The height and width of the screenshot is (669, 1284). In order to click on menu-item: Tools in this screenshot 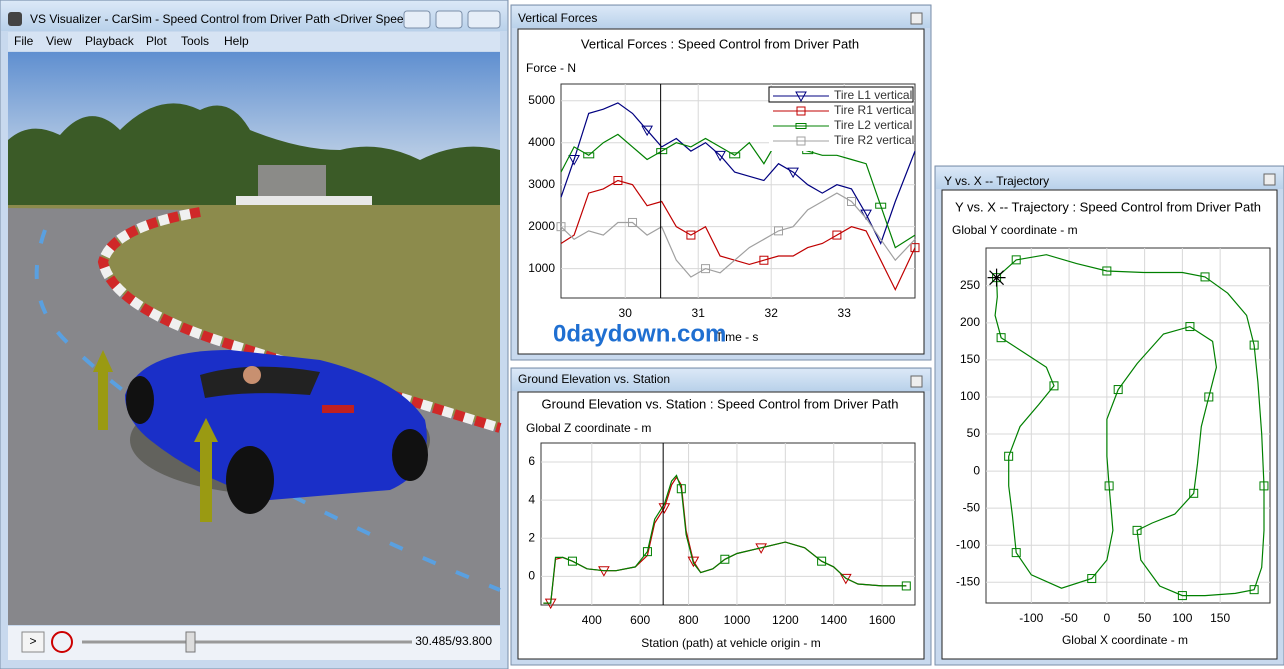, I will do `click(195, 41)`.